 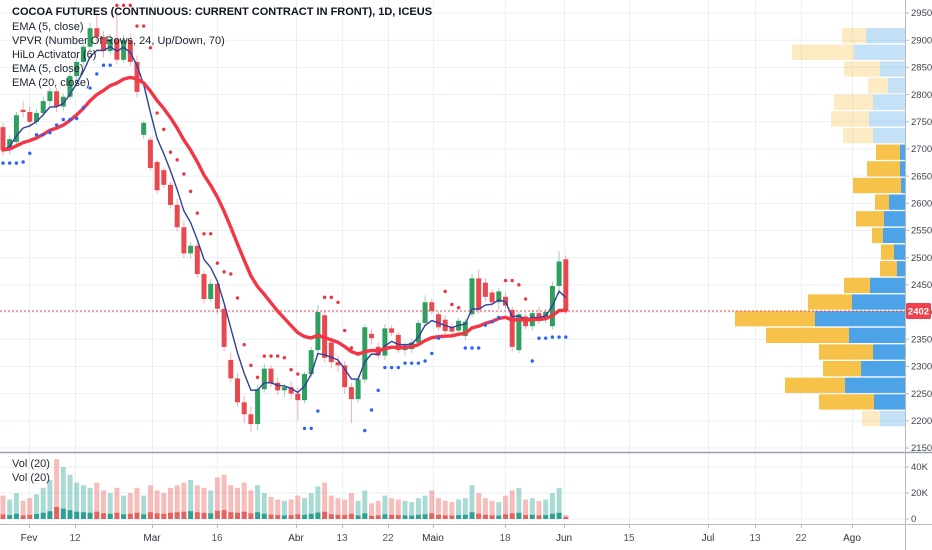 I want to click on legend-vol-a: Vol (20), so click(x=31, y=464).